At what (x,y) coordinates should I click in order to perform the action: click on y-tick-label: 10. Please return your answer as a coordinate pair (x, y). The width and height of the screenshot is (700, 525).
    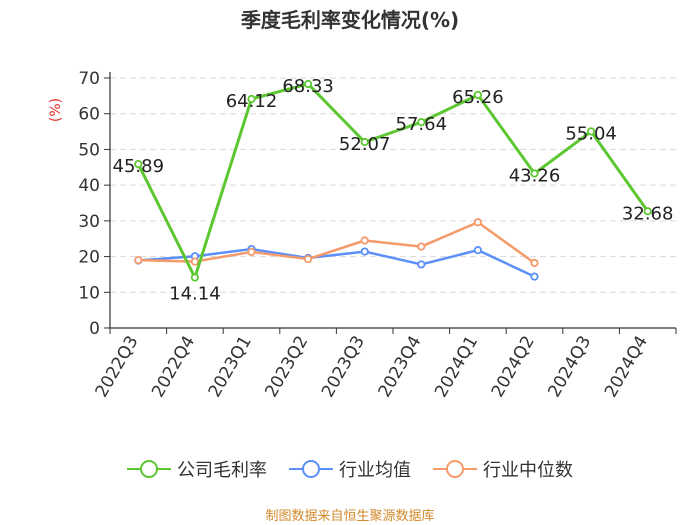
    Looking at the image, I should click on (89, 293).